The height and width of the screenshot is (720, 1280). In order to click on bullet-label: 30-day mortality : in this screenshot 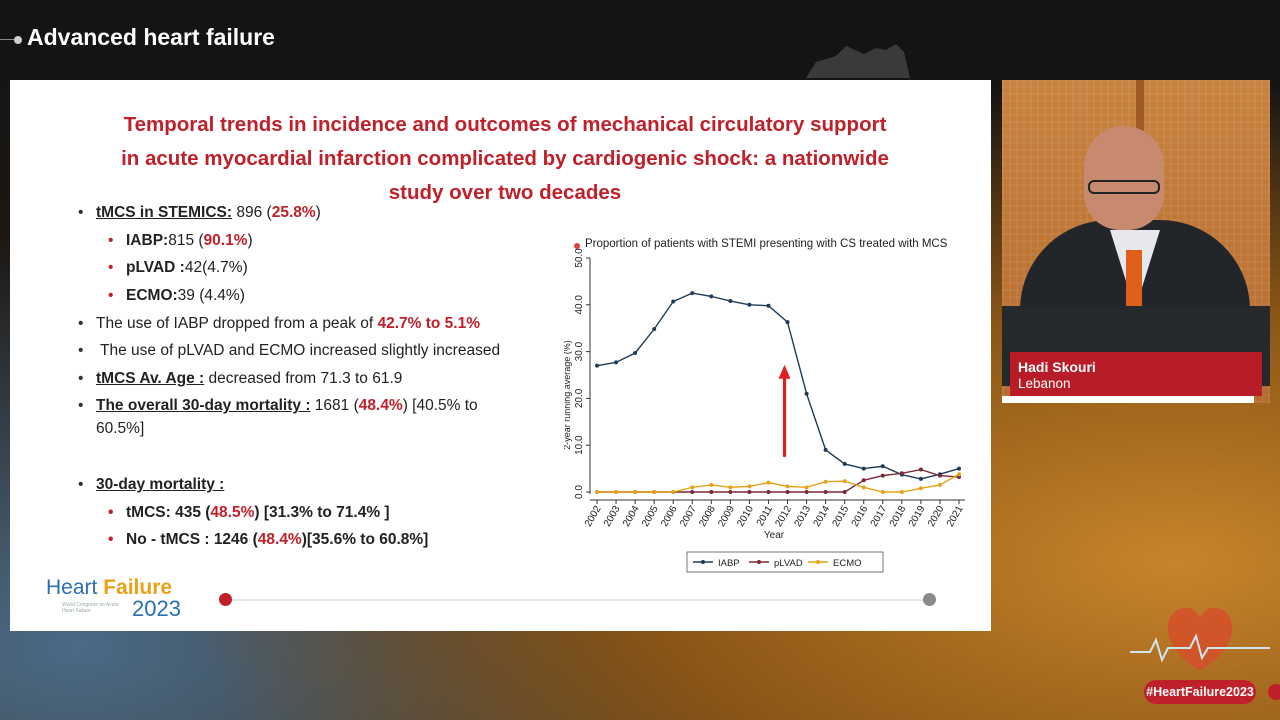, I will do `click(160, 484)`.